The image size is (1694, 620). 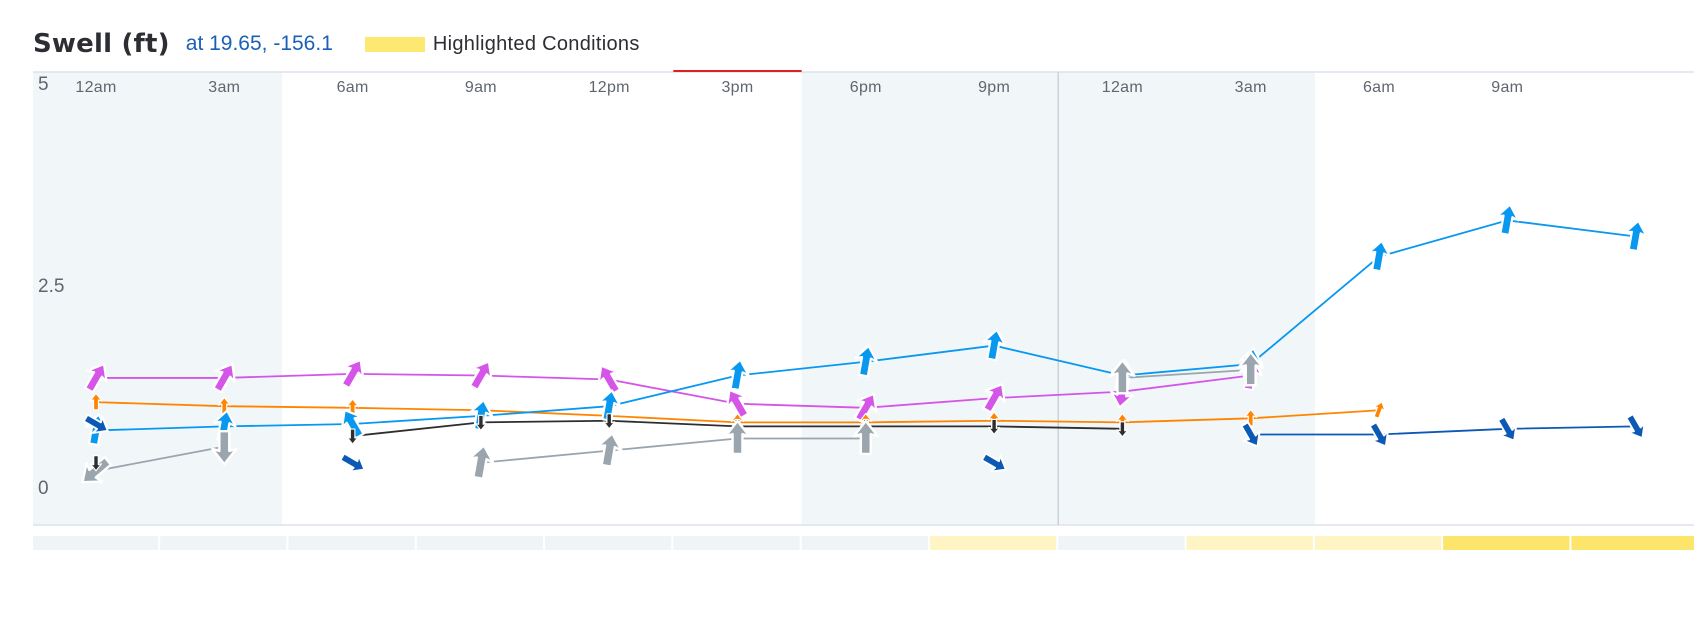 I want to click on chart-title: Swell (ft), so click(x=101, y=44).